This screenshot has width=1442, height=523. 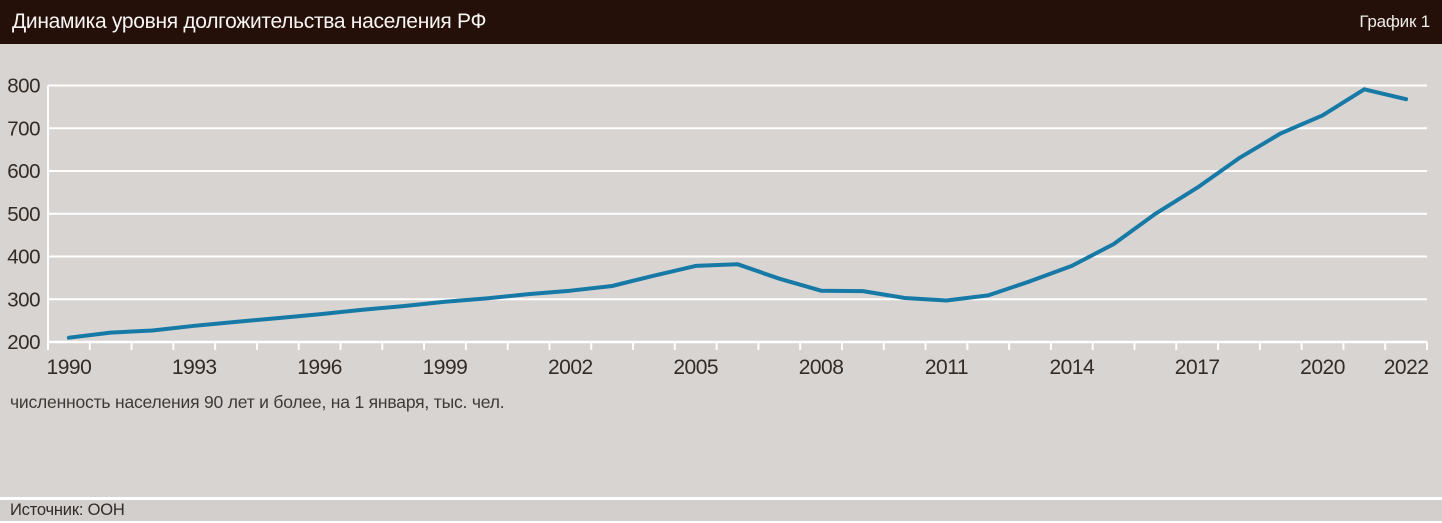 What do you see at coordinates (821, 367) in the screenshot?
I see `x-axis-tick-label: 2008` at bounding box center [821, 367].